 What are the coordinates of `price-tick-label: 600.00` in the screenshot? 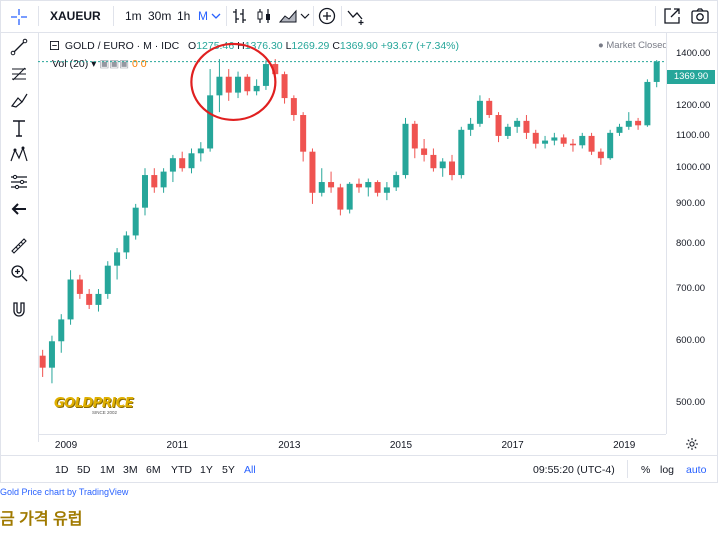 It's located at (691, 341).